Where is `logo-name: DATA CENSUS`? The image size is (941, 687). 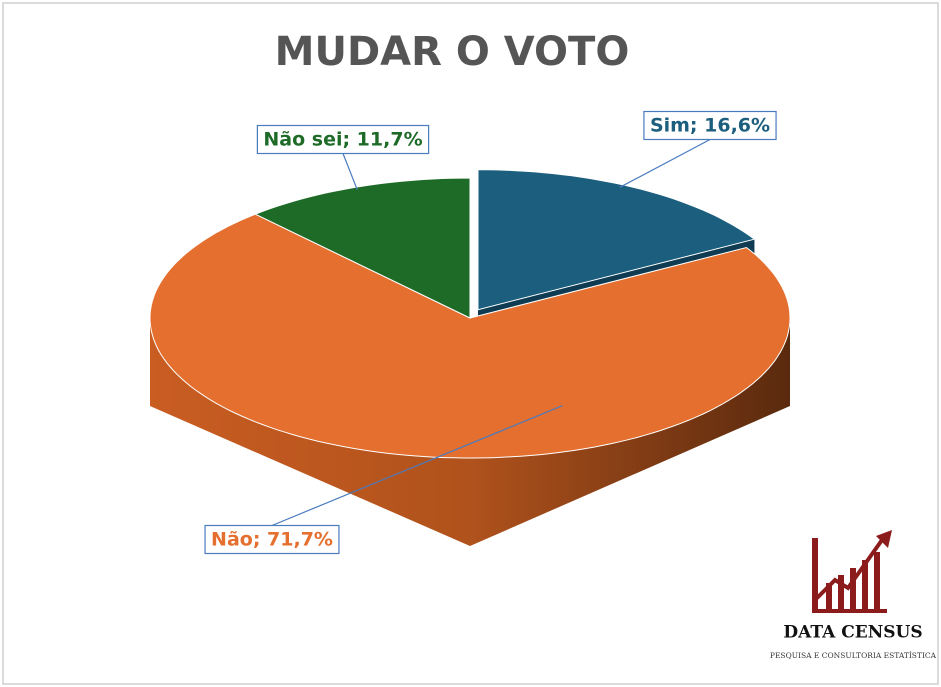
logo-name: DATA CENSUS is located at coordinates (852, 633).